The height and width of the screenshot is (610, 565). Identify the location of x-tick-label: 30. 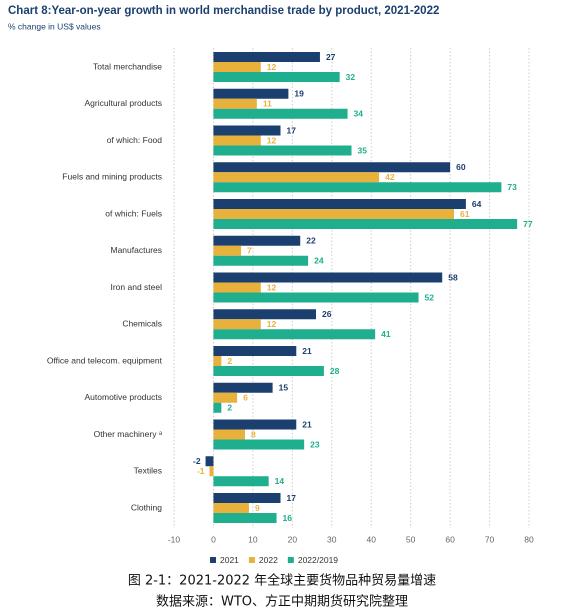
(332, 539).